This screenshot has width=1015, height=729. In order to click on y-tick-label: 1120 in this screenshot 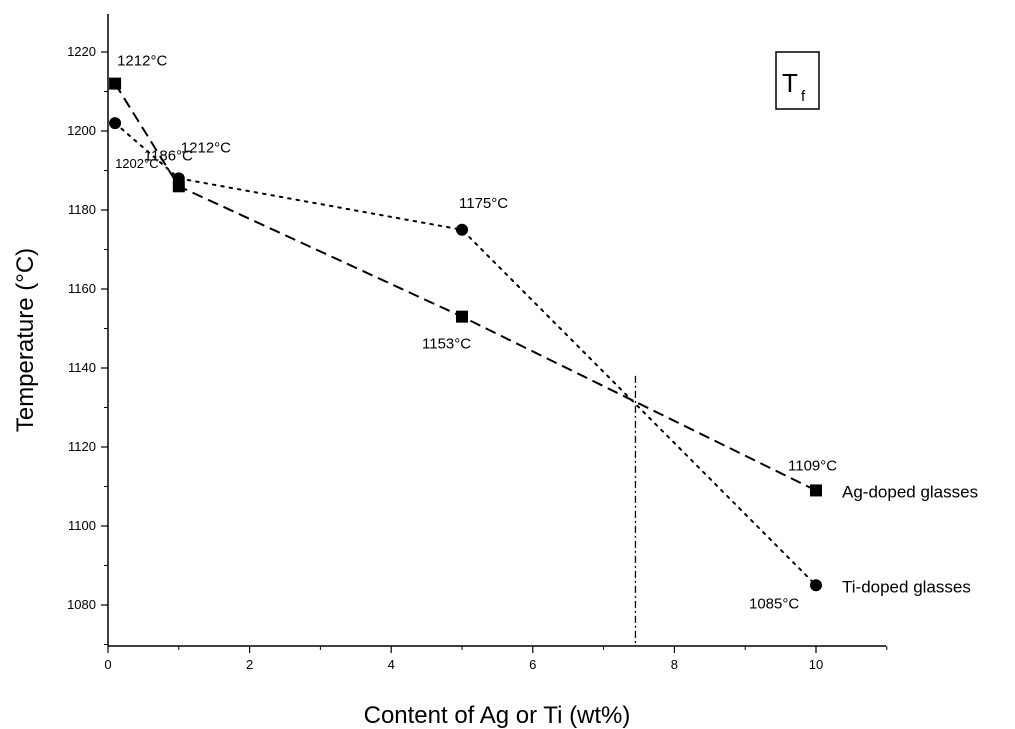, I will do `click(82, 446)`.